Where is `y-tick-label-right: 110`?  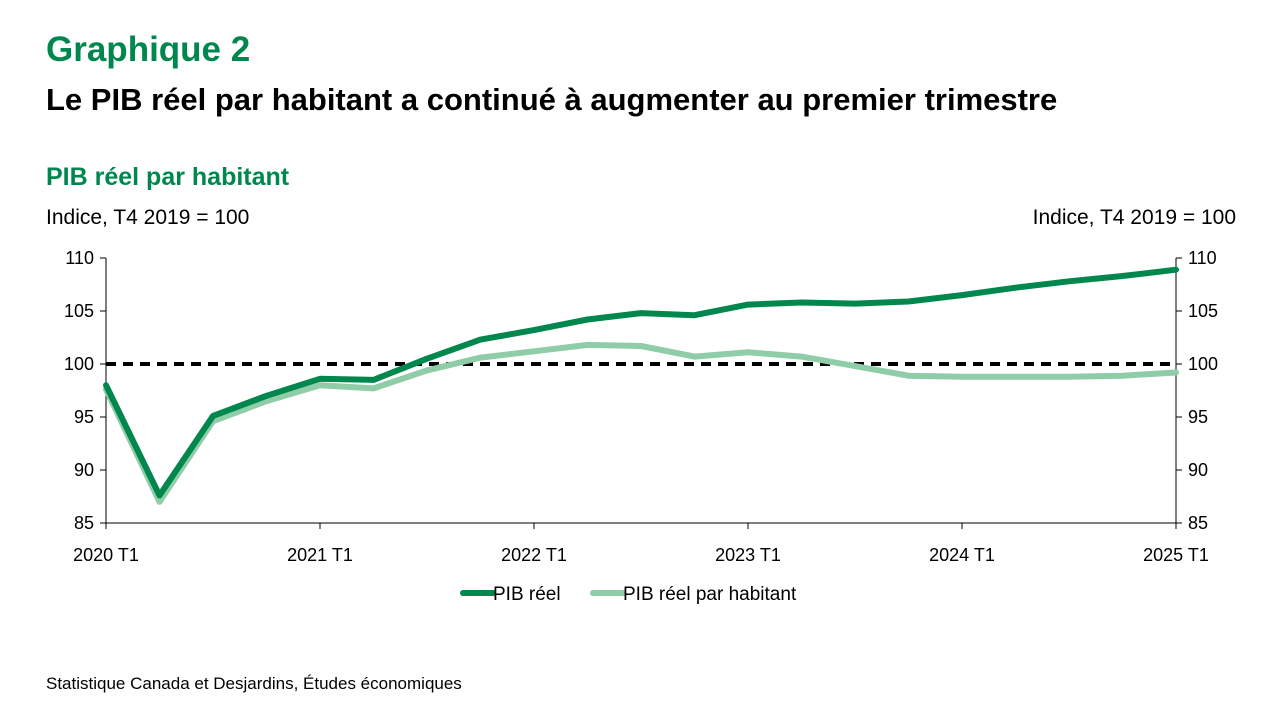
y-tick-label-right: 110 is located at coordinates (1202, 258).